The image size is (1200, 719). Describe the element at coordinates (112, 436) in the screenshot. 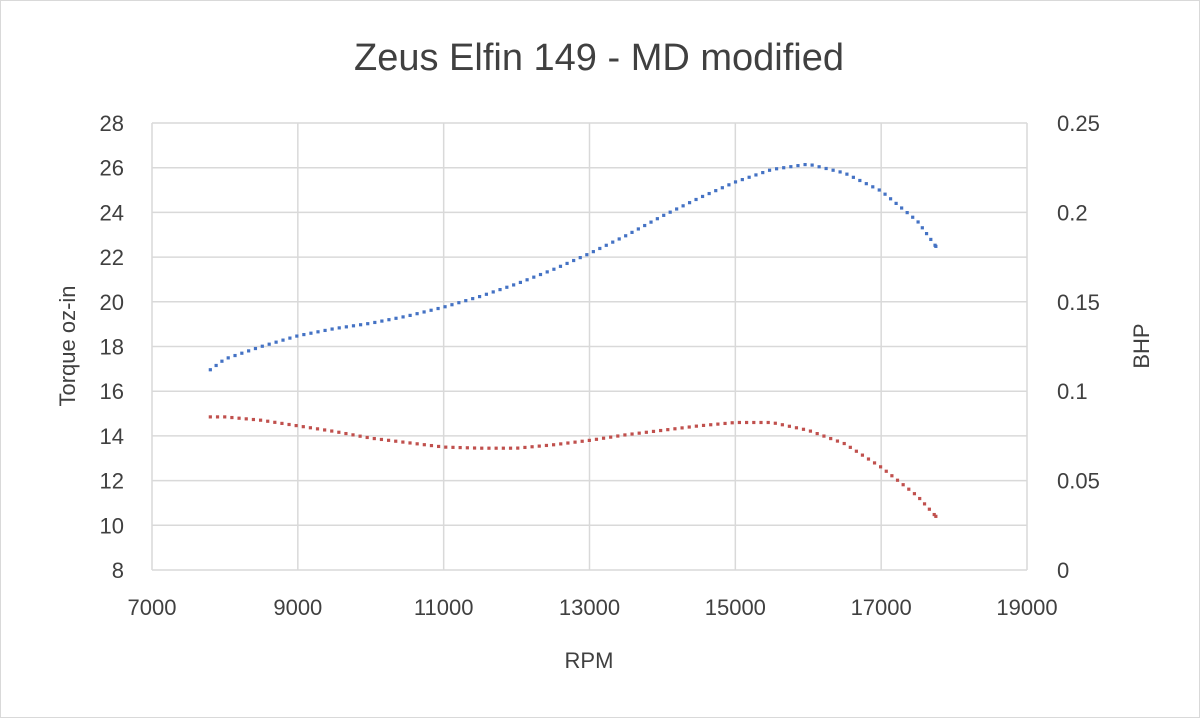

I see `y-left-tick-label: 14` at that location.